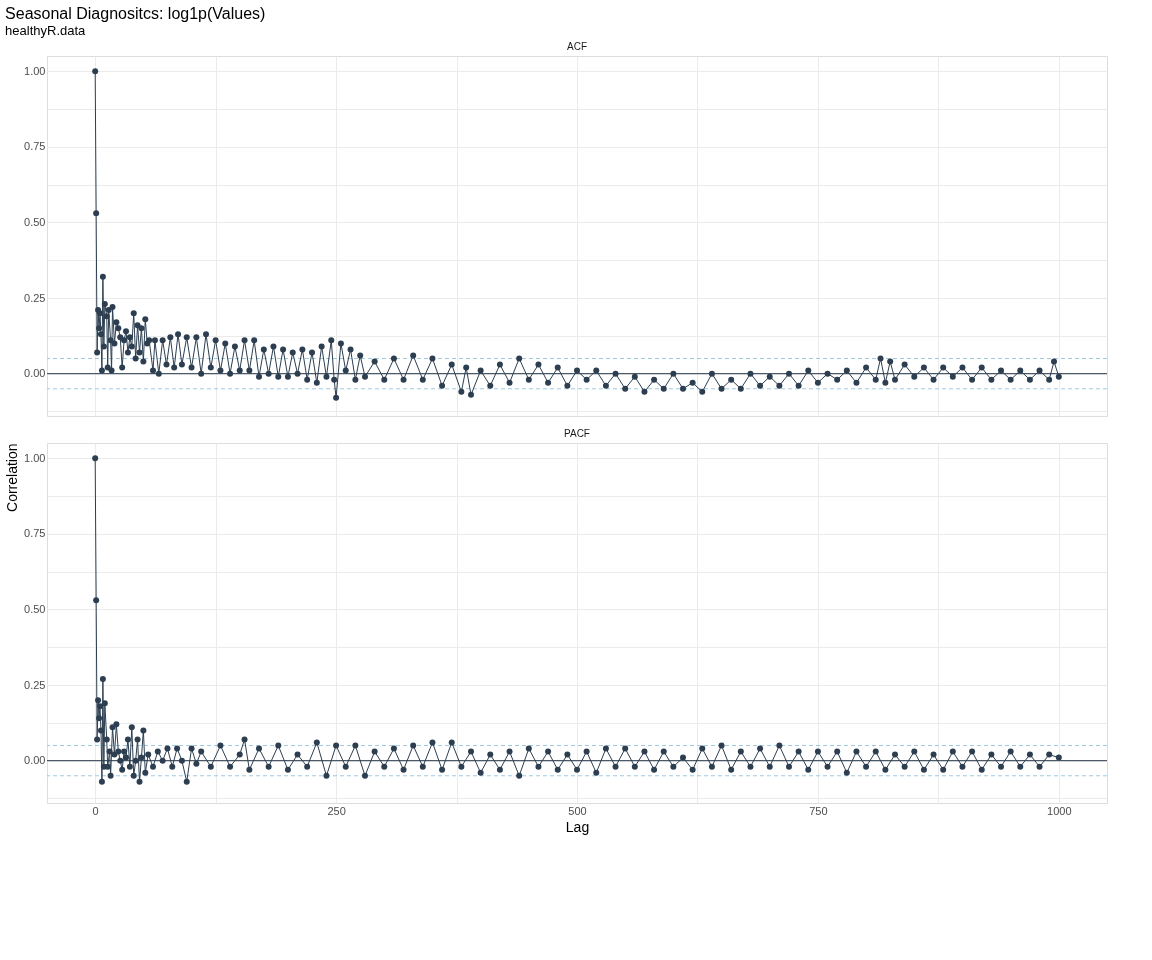 This screenshot has width=1152, height=960. Describe the element at coordinates (577, 433) in the screenshot. I see `chart-title: PACF` at that location.